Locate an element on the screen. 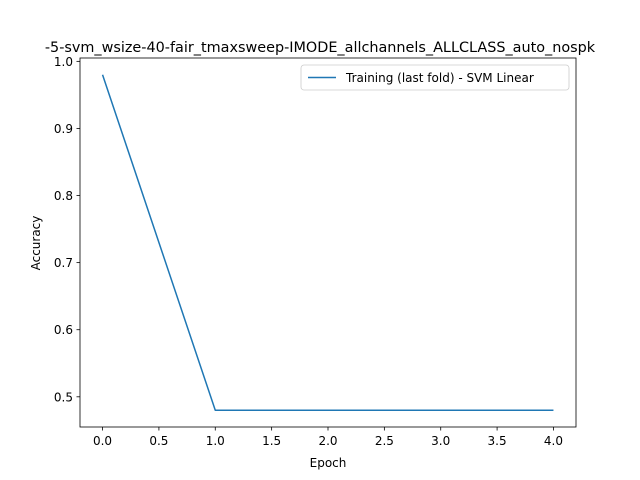 This screenshot has height=480, width=640. x-tick-label: 4.0 is located at coordinates (553, 441).